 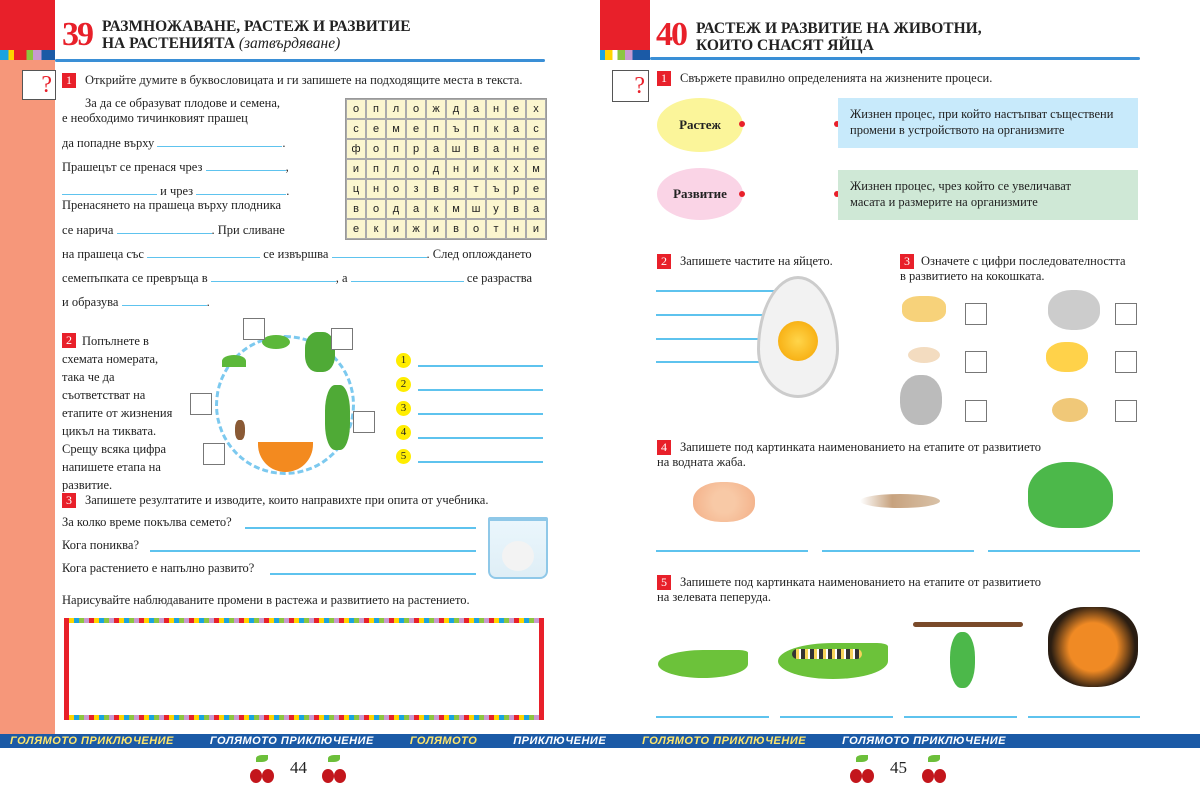 What do you see at coordinates (304, 669) in the screenshot?
I see `drawing-area` at bounding box center [304, 669].